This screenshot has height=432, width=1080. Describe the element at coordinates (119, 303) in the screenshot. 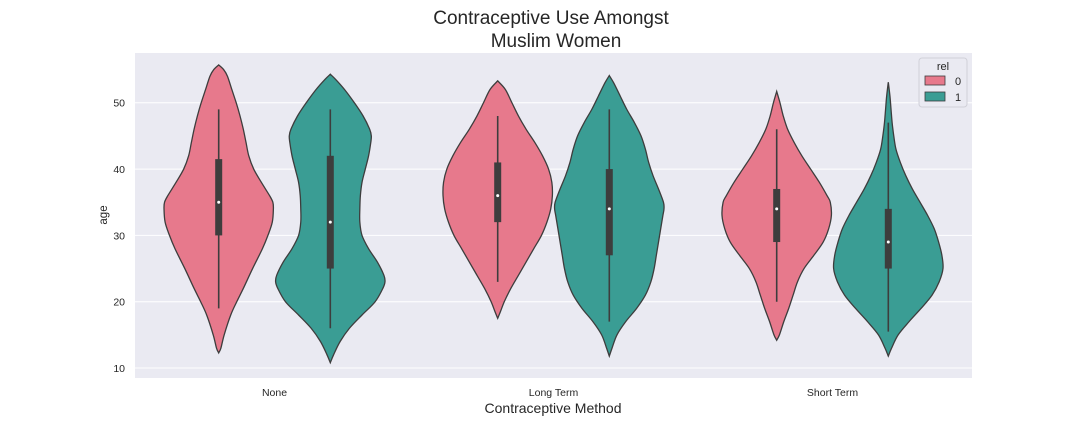

I see `y-tick-label: 20` at that location.